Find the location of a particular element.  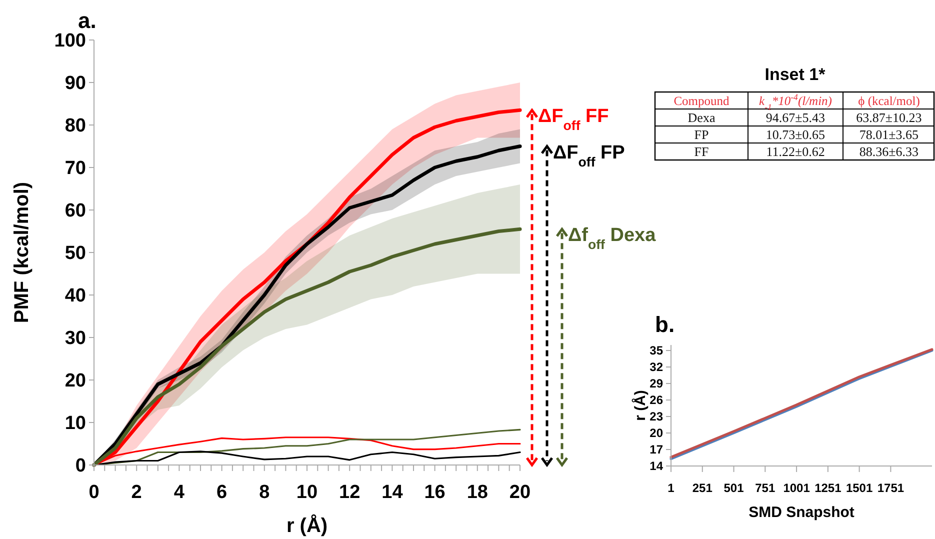

y-tick-label: 60 is located at coordinates (75, 211).